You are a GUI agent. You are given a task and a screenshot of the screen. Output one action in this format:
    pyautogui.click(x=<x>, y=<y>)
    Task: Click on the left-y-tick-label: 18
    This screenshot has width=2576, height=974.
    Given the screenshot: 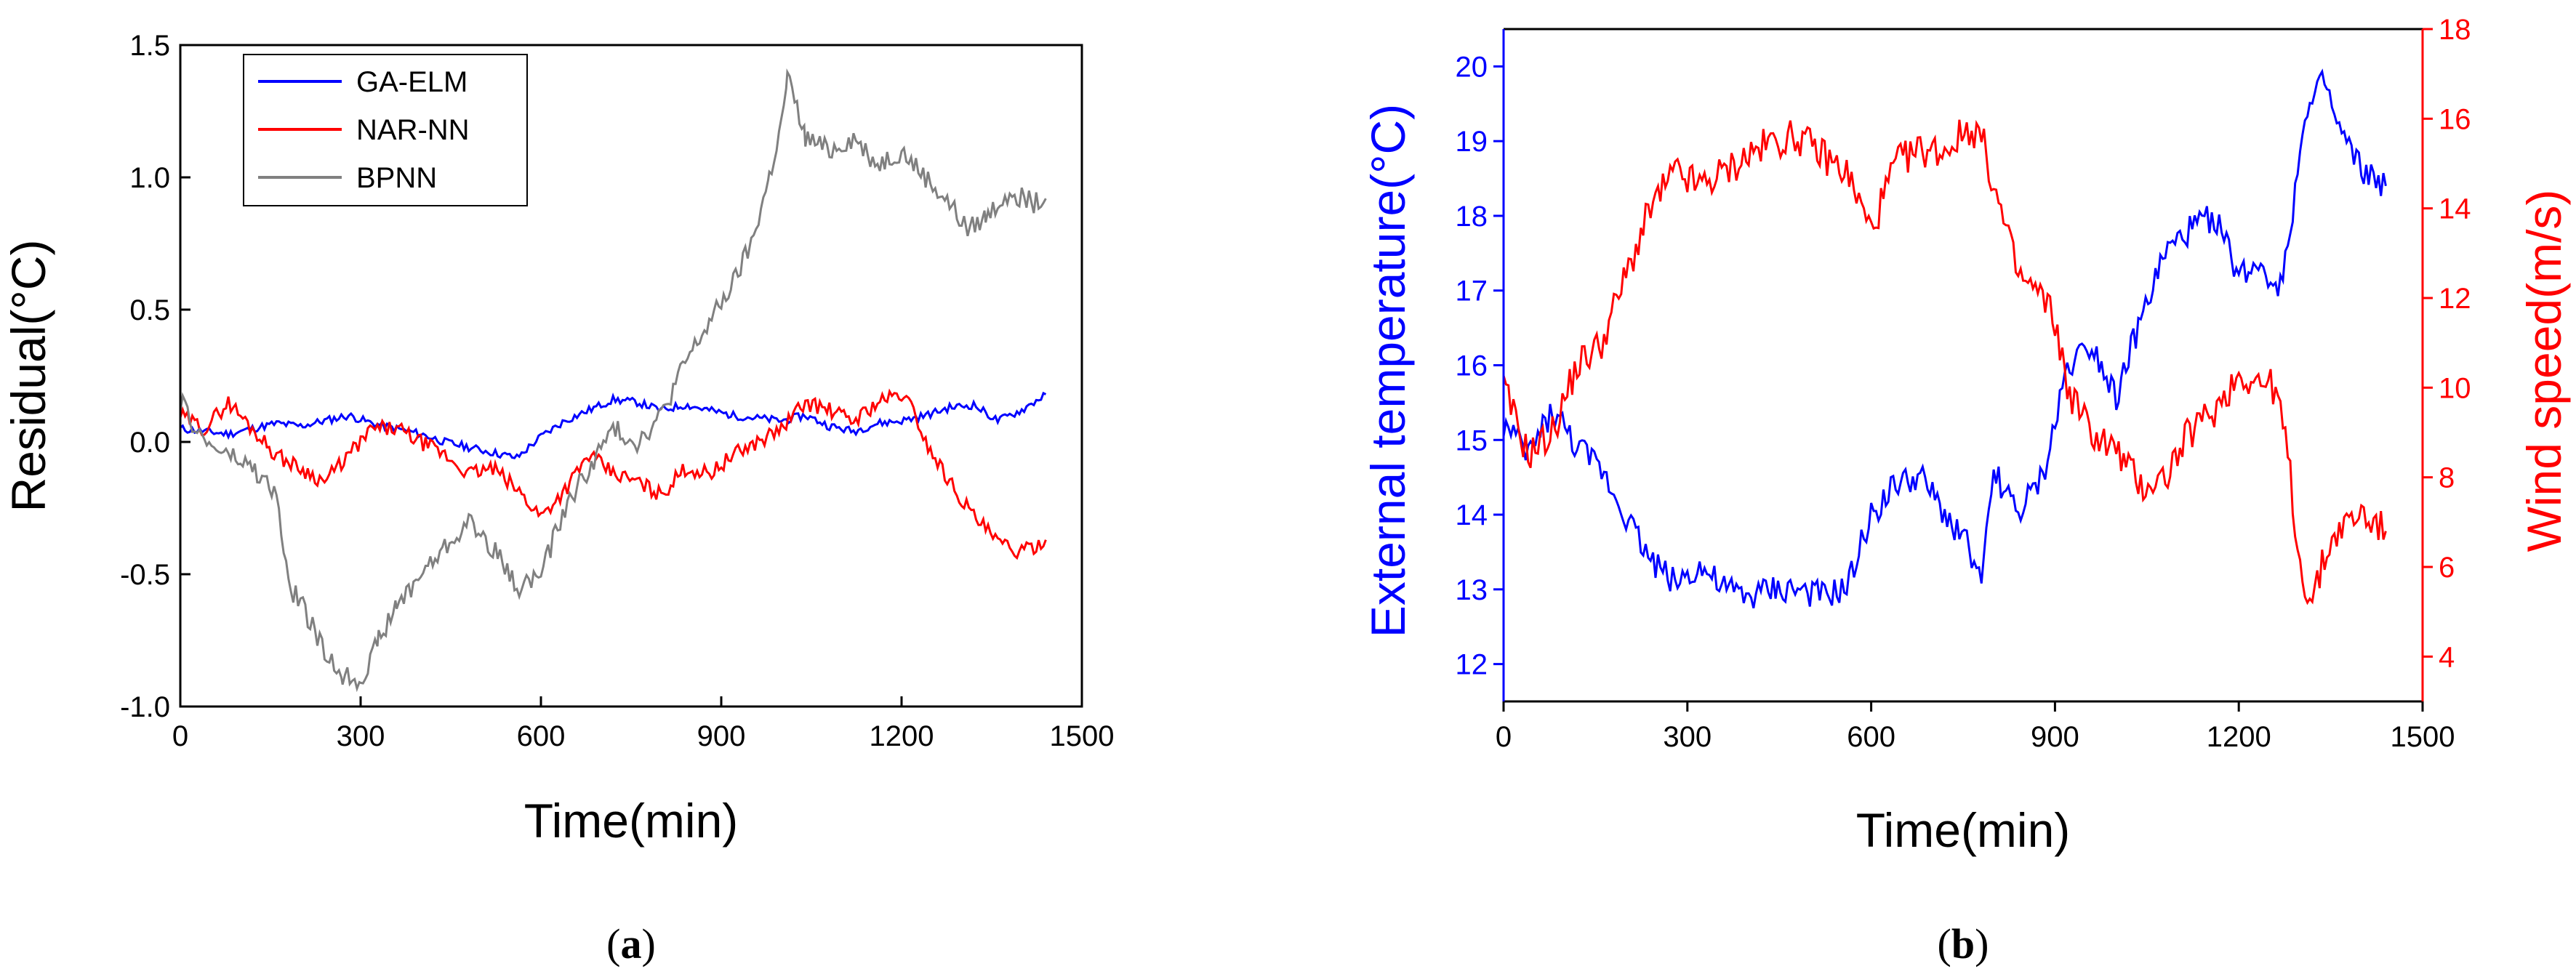 What is the action you would take?
    pyautogui.click(x=1472, y=217)
    